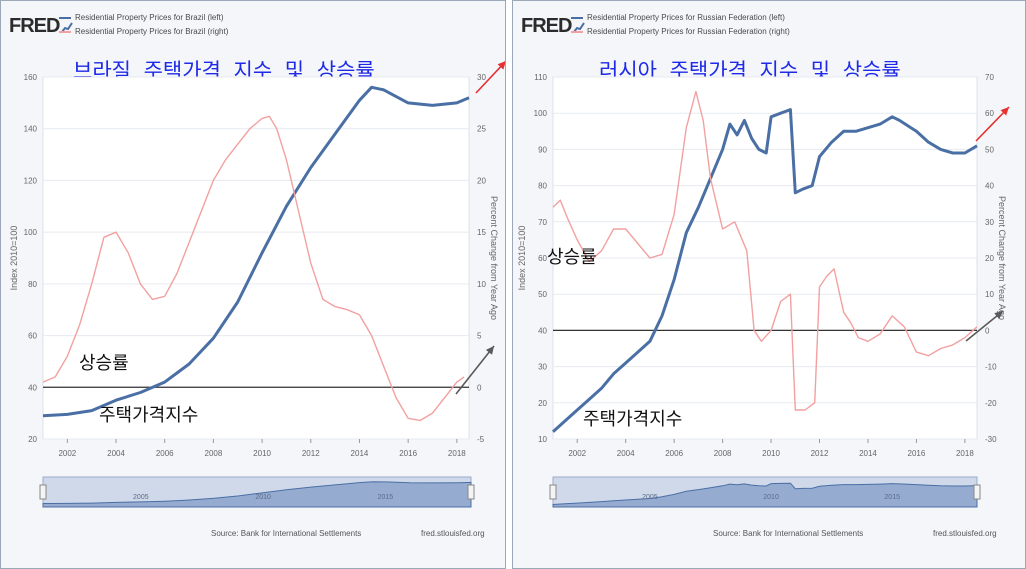 This screenshot has height=569, width=1026. What do you see at coordinates (540, 77) in the screenshot?
I see `left-tick-label: 110` at bounding box center [540, 77].